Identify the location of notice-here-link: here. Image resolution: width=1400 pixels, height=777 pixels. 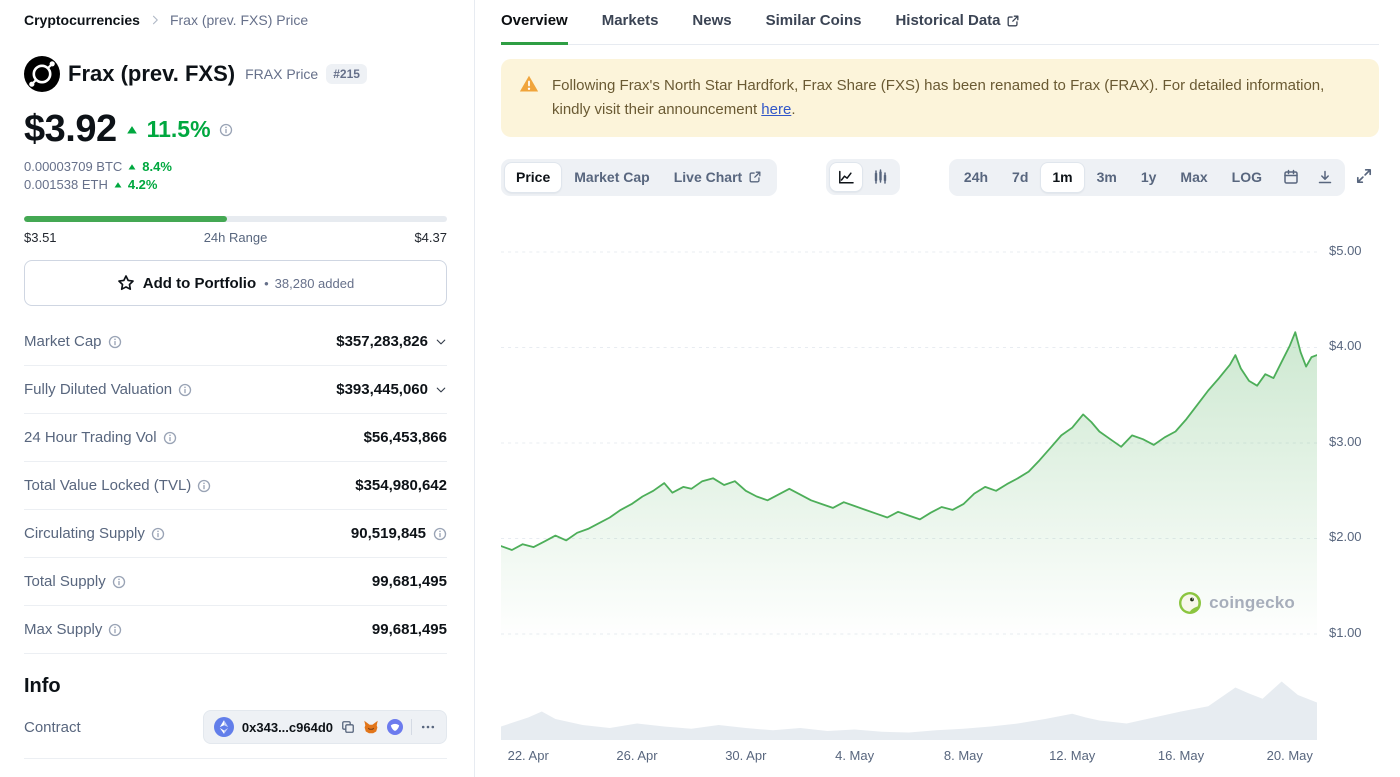
(776, 109).